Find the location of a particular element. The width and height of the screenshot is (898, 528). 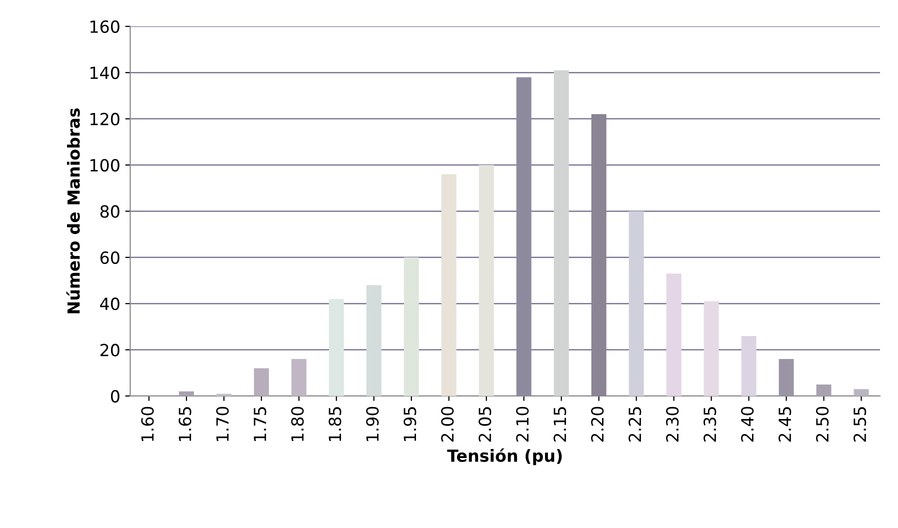

y-tick-label: 100 is located at coordinates (105, 165).